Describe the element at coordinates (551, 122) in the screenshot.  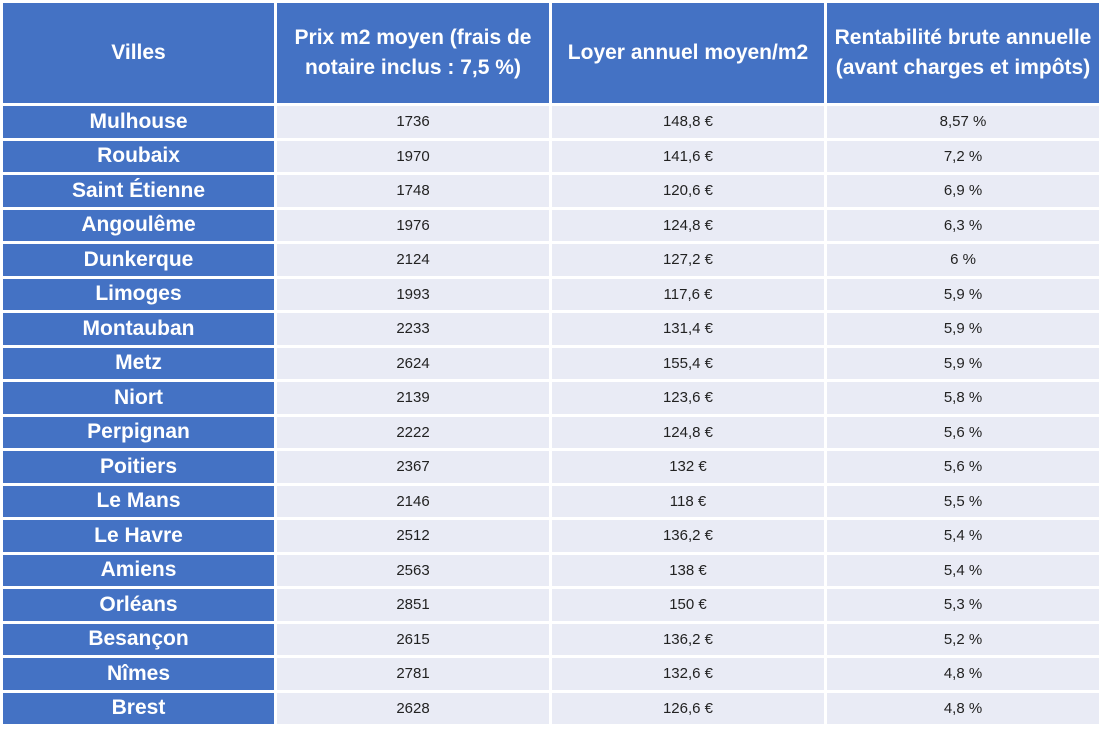
I see `table-row: Mulhouse 1736 148,8 €8,57 %` at that location.